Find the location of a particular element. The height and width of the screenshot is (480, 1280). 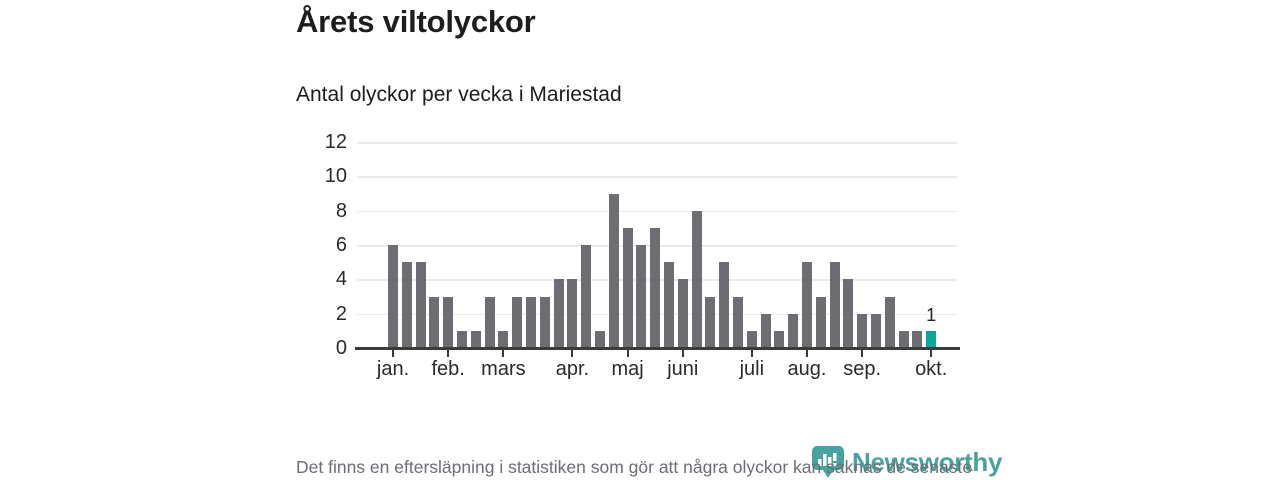

x-axis-line is located at coordinates (657, 348).